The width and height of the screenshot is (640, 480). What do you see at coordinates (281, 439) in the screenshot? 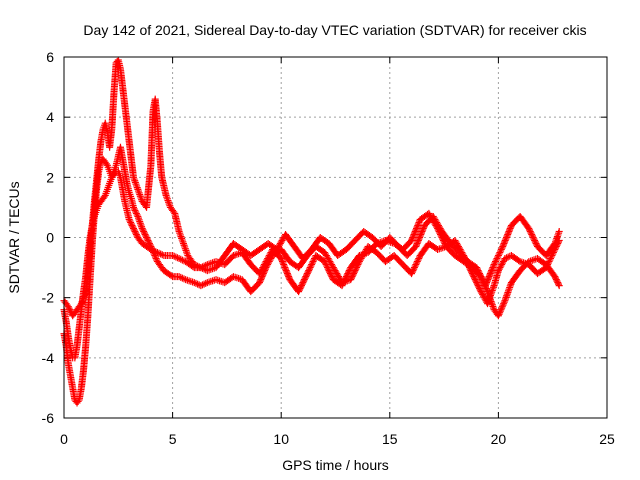
I see `x-tick-label: 10` at bounding box center [281, 439].